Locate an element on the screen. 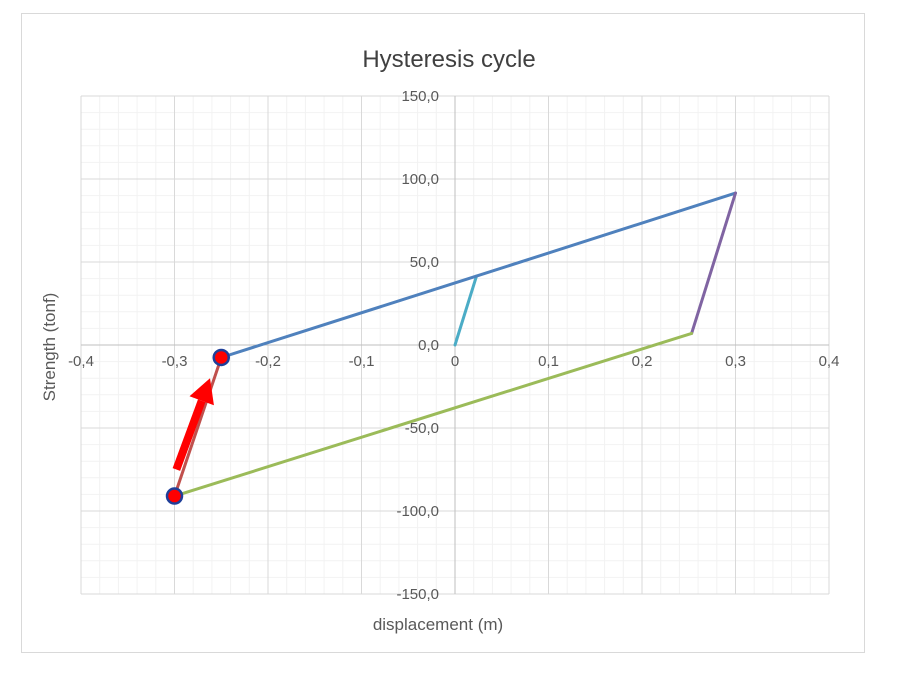 This screenshot has width=912, height=684. annotation-arrow-shaft is located at coordinates (189, 435).